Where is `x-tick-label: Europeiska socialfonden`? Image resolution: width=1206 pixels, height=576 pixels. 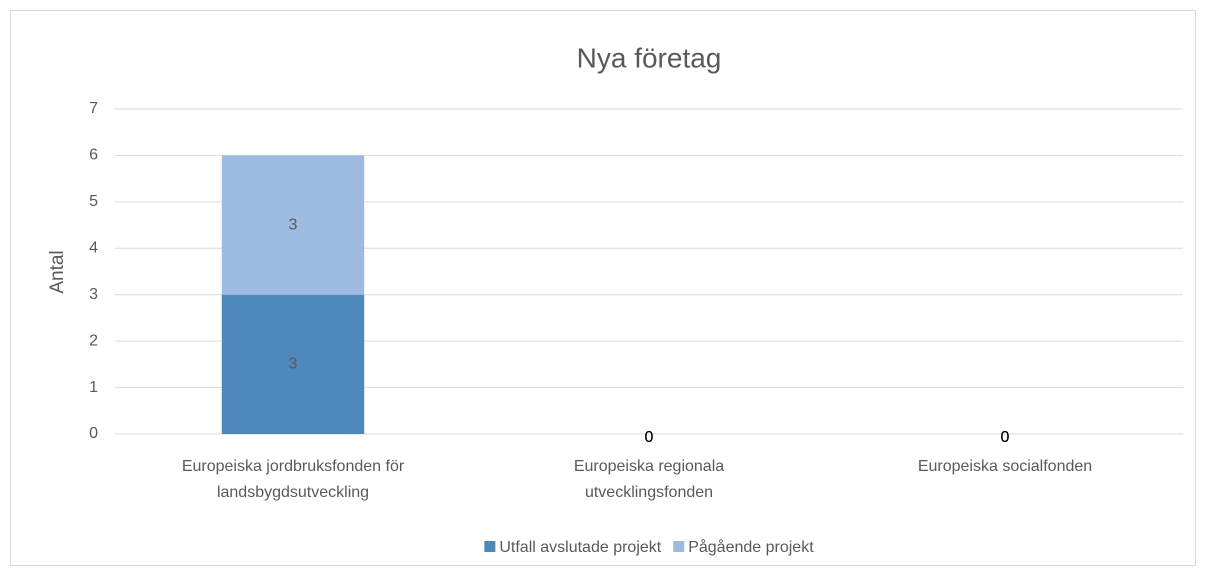 x-tick-label: Europeiska socialfonden is located at coordinates (1005, 466).